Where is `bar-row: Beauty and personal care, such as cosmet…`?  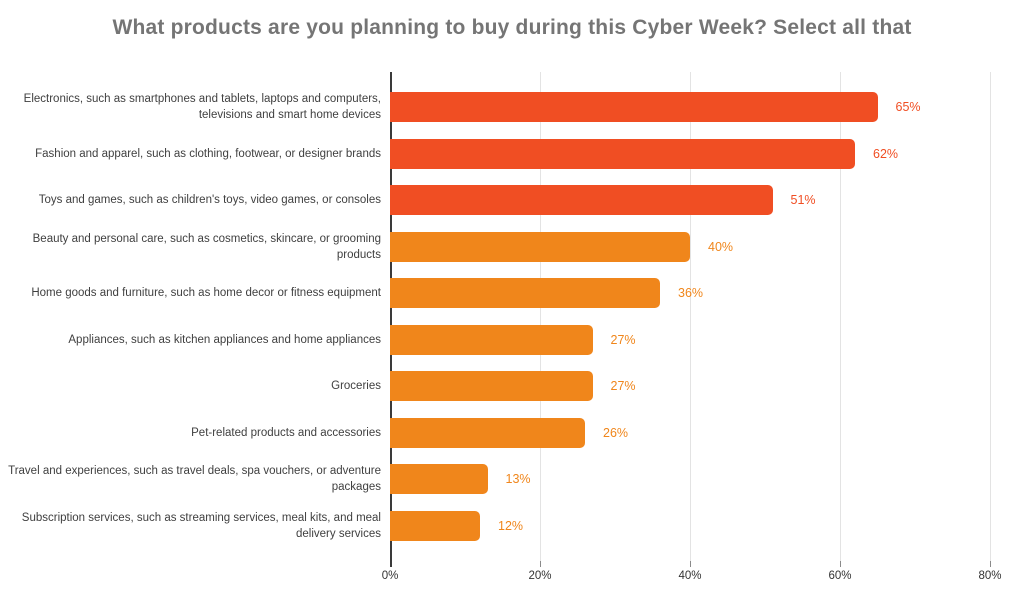 bar-row: Beauty and personal care, such as cosmet… is located at coordinates (512, 247).